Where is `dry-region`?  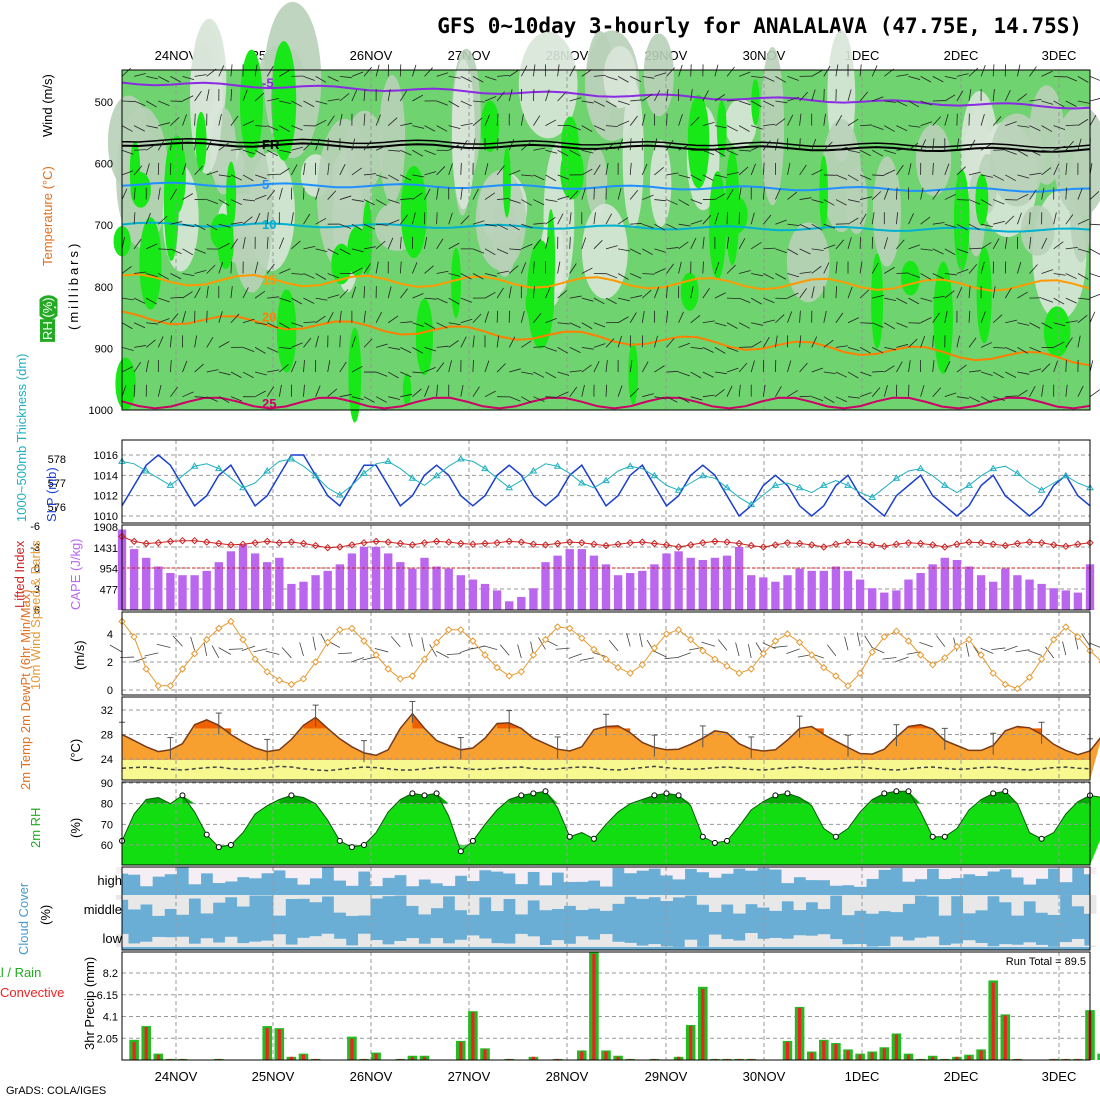
dry-region is located at coordinates (597, 182).